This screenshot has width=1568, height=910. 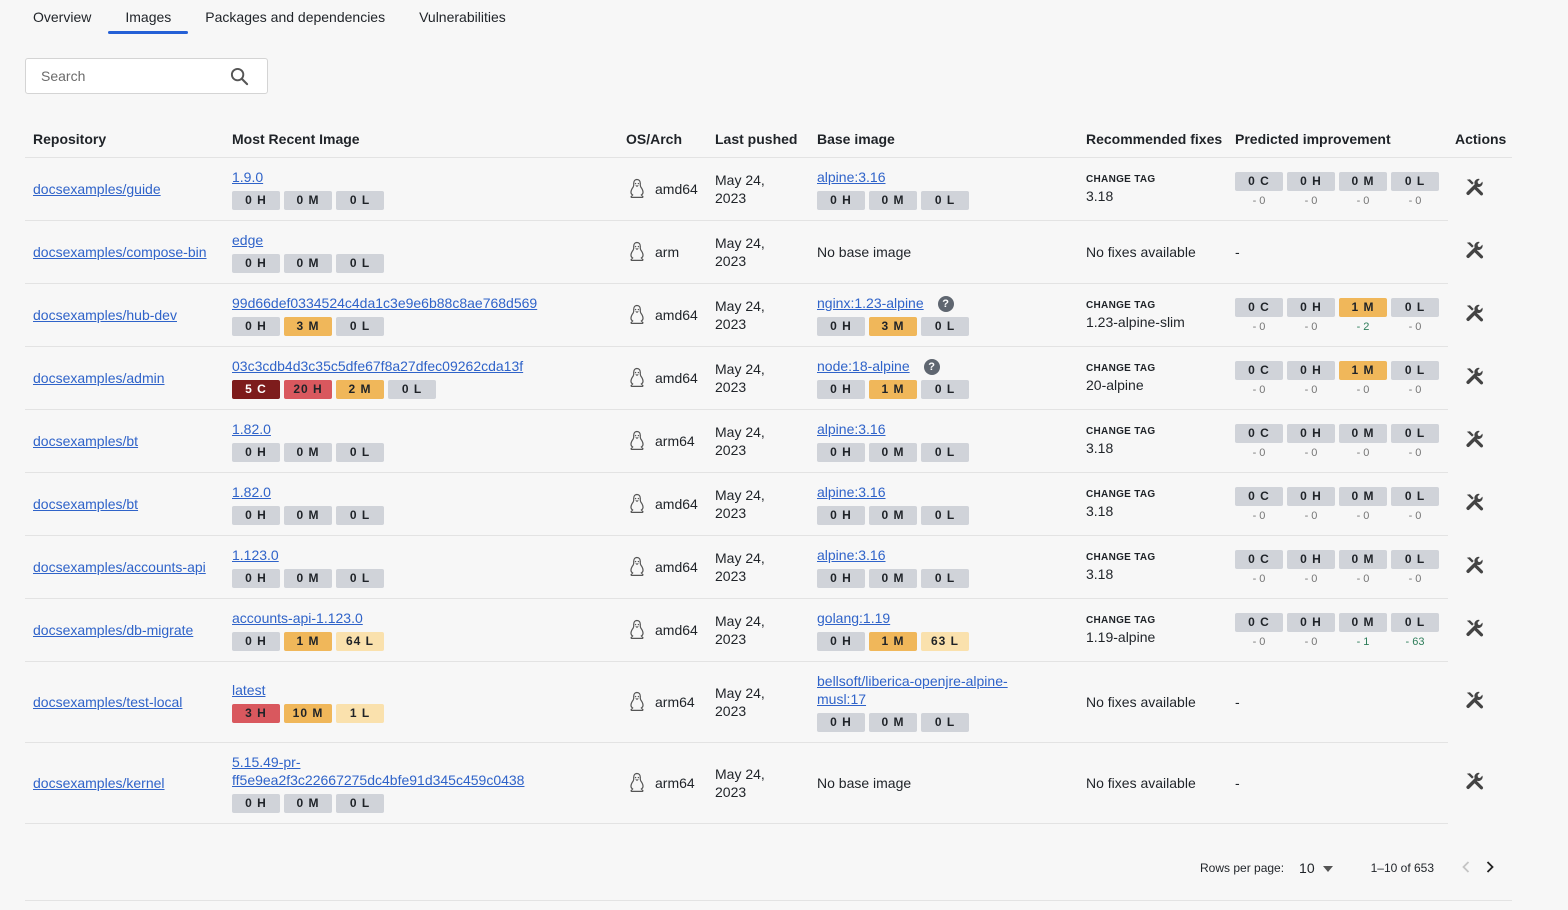 I want to click on search-input, so click(x=121, y=76).